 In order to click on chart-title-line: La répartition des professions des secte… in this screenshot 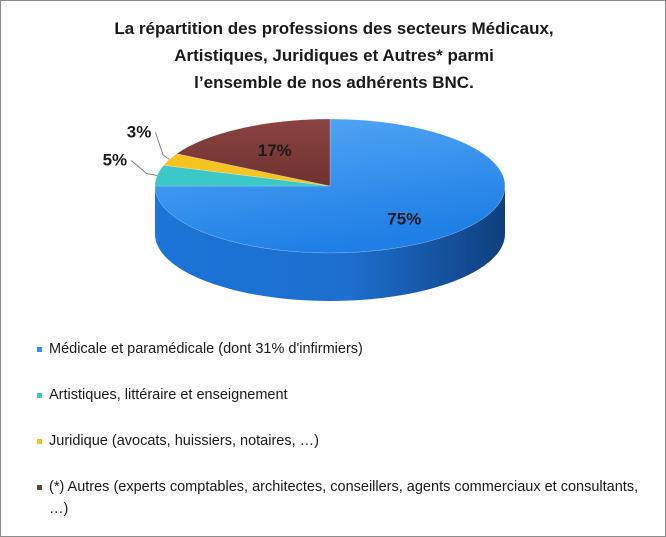, I will do `click(334, 28)`.